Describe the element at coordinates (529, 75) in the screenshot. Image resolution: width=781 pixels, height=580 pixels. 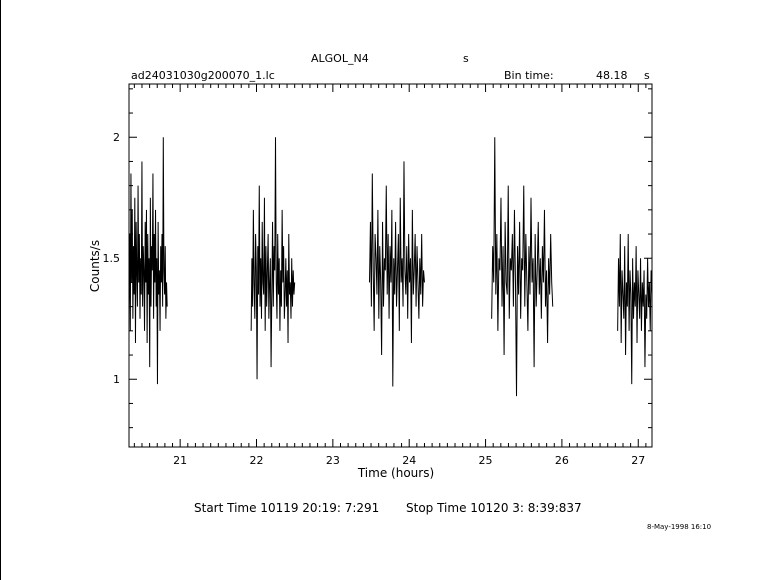
I see `bin-time-label: Bin time:` at that location.